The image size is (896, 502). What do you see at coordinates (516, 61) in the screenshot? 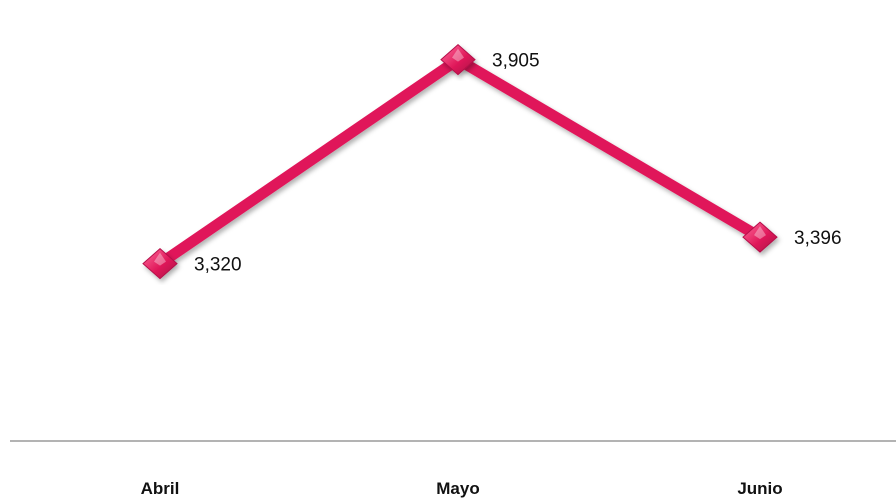
I see `data-label: 3,905` at bounding box center [516, 61].